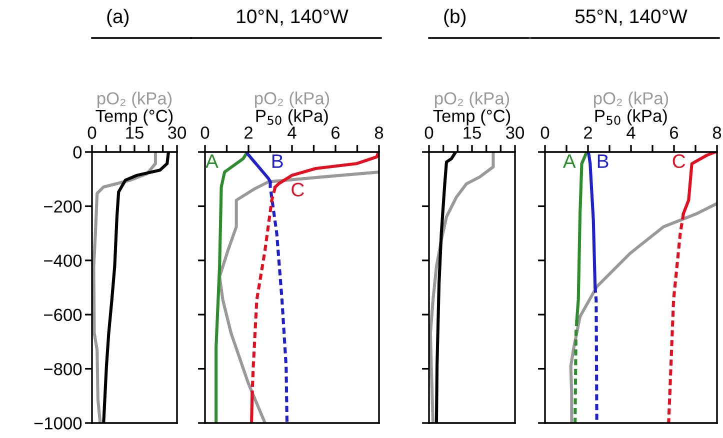 This screenshot has width=723, height=438. I want to click on chart-title: (a), so click(118, 18).